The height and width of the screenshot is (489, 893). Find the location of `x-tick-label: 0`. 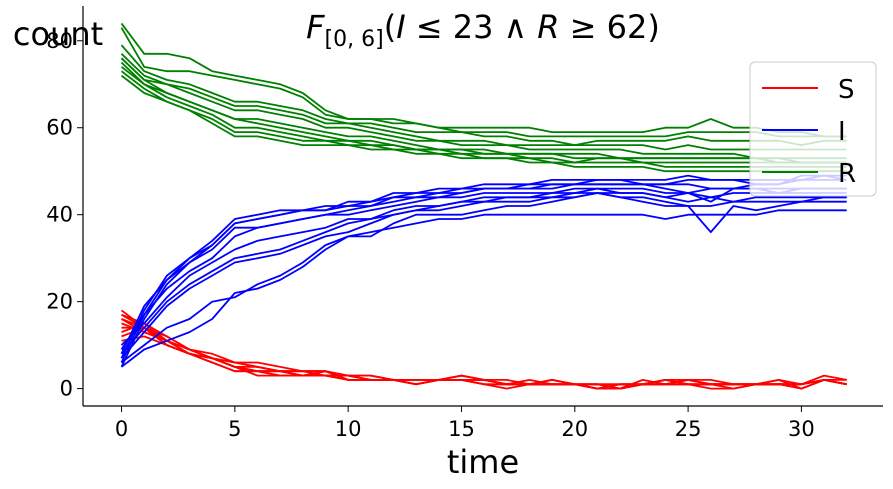

x-tick-label: 0 is located at coordinates (121, 429).